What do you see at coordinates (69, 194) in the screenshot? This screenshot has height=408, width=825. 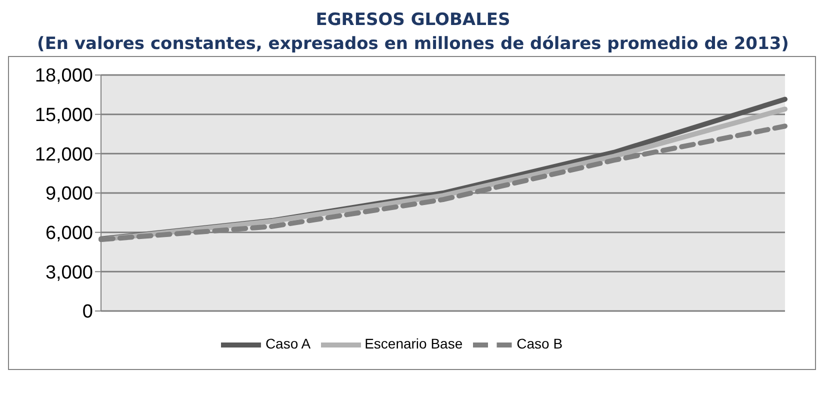 I see `y-tick-label: 9,000` at bounding box center [69, 194].